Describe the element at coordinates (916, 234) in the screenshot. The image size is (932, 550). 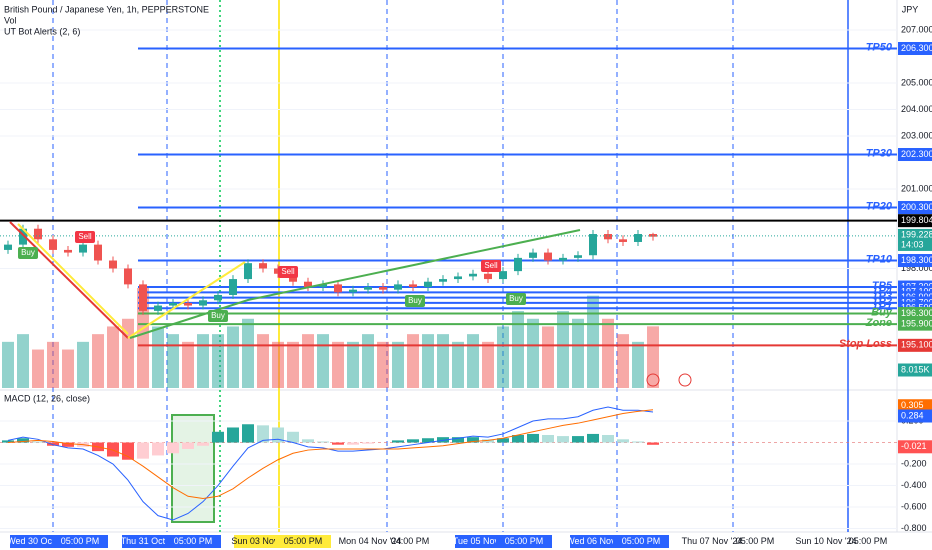
I see `last-price: 199.228` at that location.